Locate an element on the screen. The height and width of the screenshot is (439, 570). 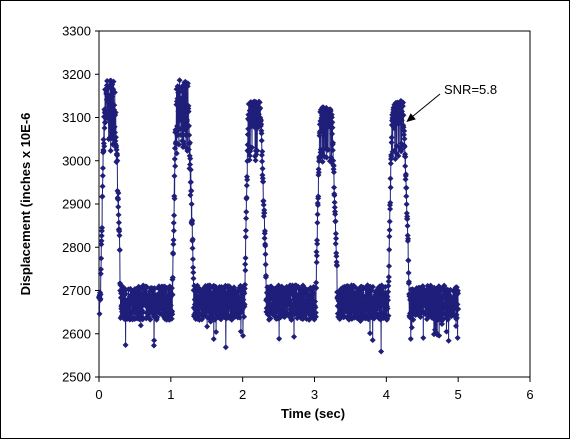
y-tick-label: 3200 is located at coordinates (76, 74).